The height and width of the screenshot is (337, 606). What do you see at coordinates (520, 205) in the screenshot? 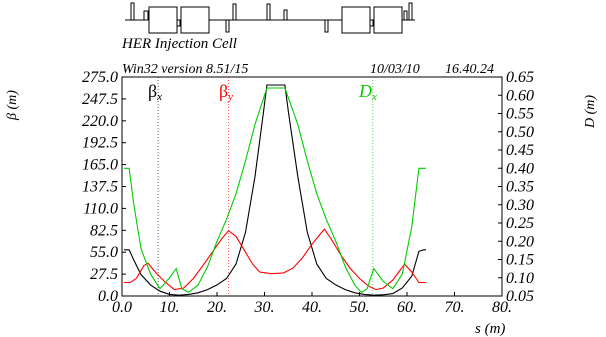
I see `y-right-tick-label: 0.30` at bounding box center [520, 205].